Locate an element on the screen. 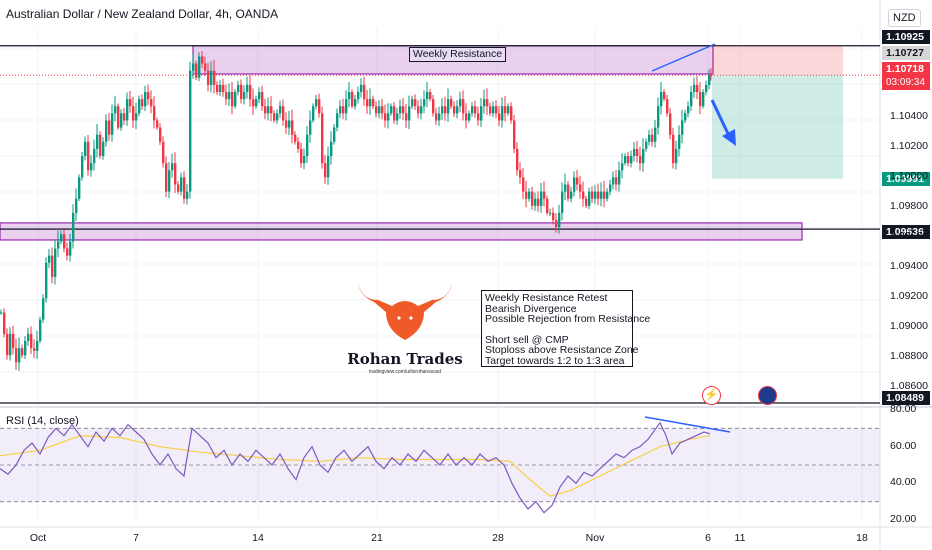 This screenshot has width=932, height=550. au-flag-icon is located at coordinates (767, 395).